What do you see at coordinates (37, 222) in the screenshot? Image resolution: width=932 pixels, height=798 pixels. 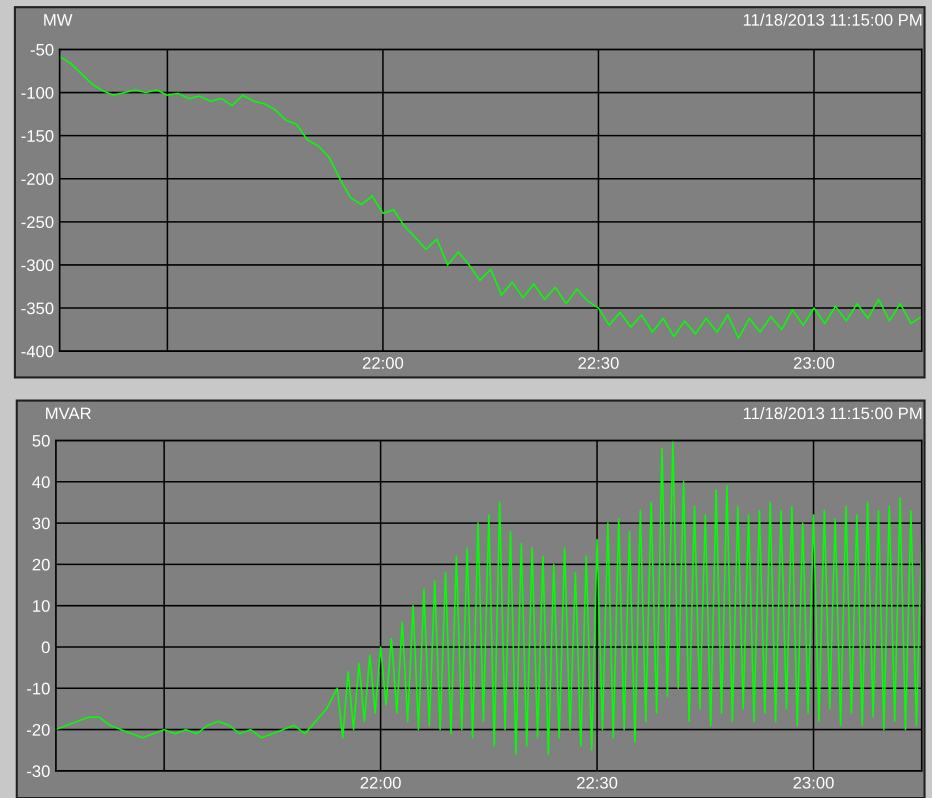 I see `y-tick-label: -250` at bounding box center [37, 222].